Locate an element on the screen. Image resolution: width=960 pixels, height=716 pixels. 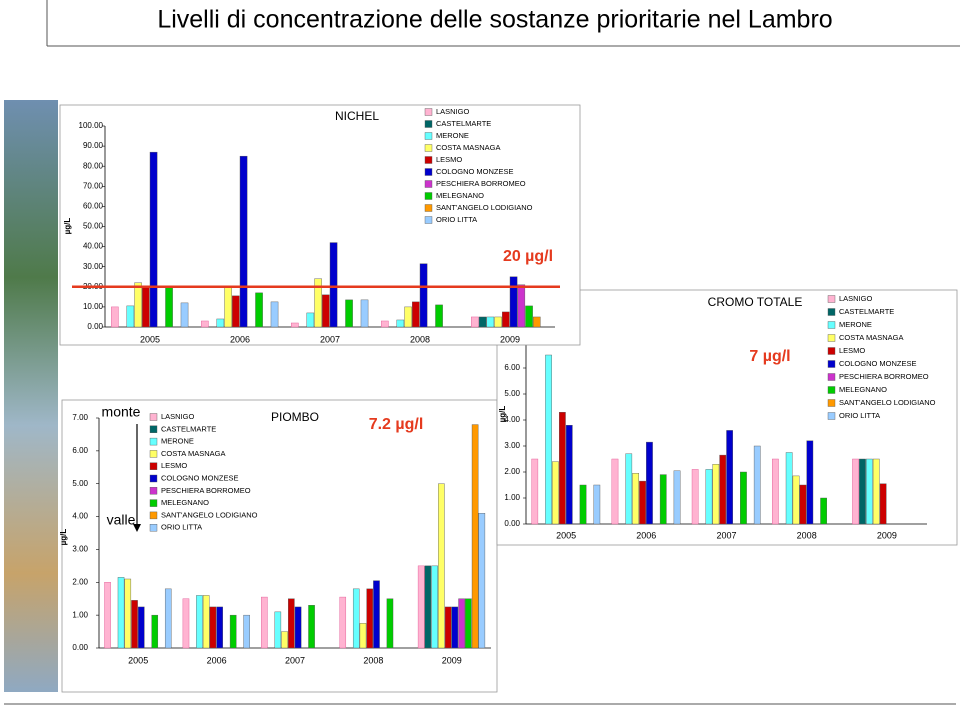
anno-threshold: 7 µg/l is located at coordinates (769, 356).